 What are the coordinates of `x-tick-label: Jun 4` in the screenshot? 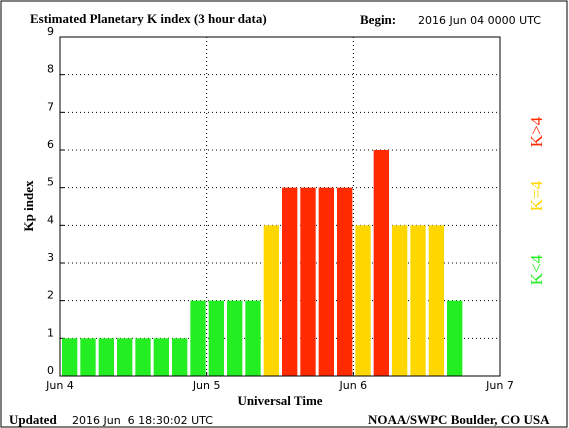 It's located at (59, 385).